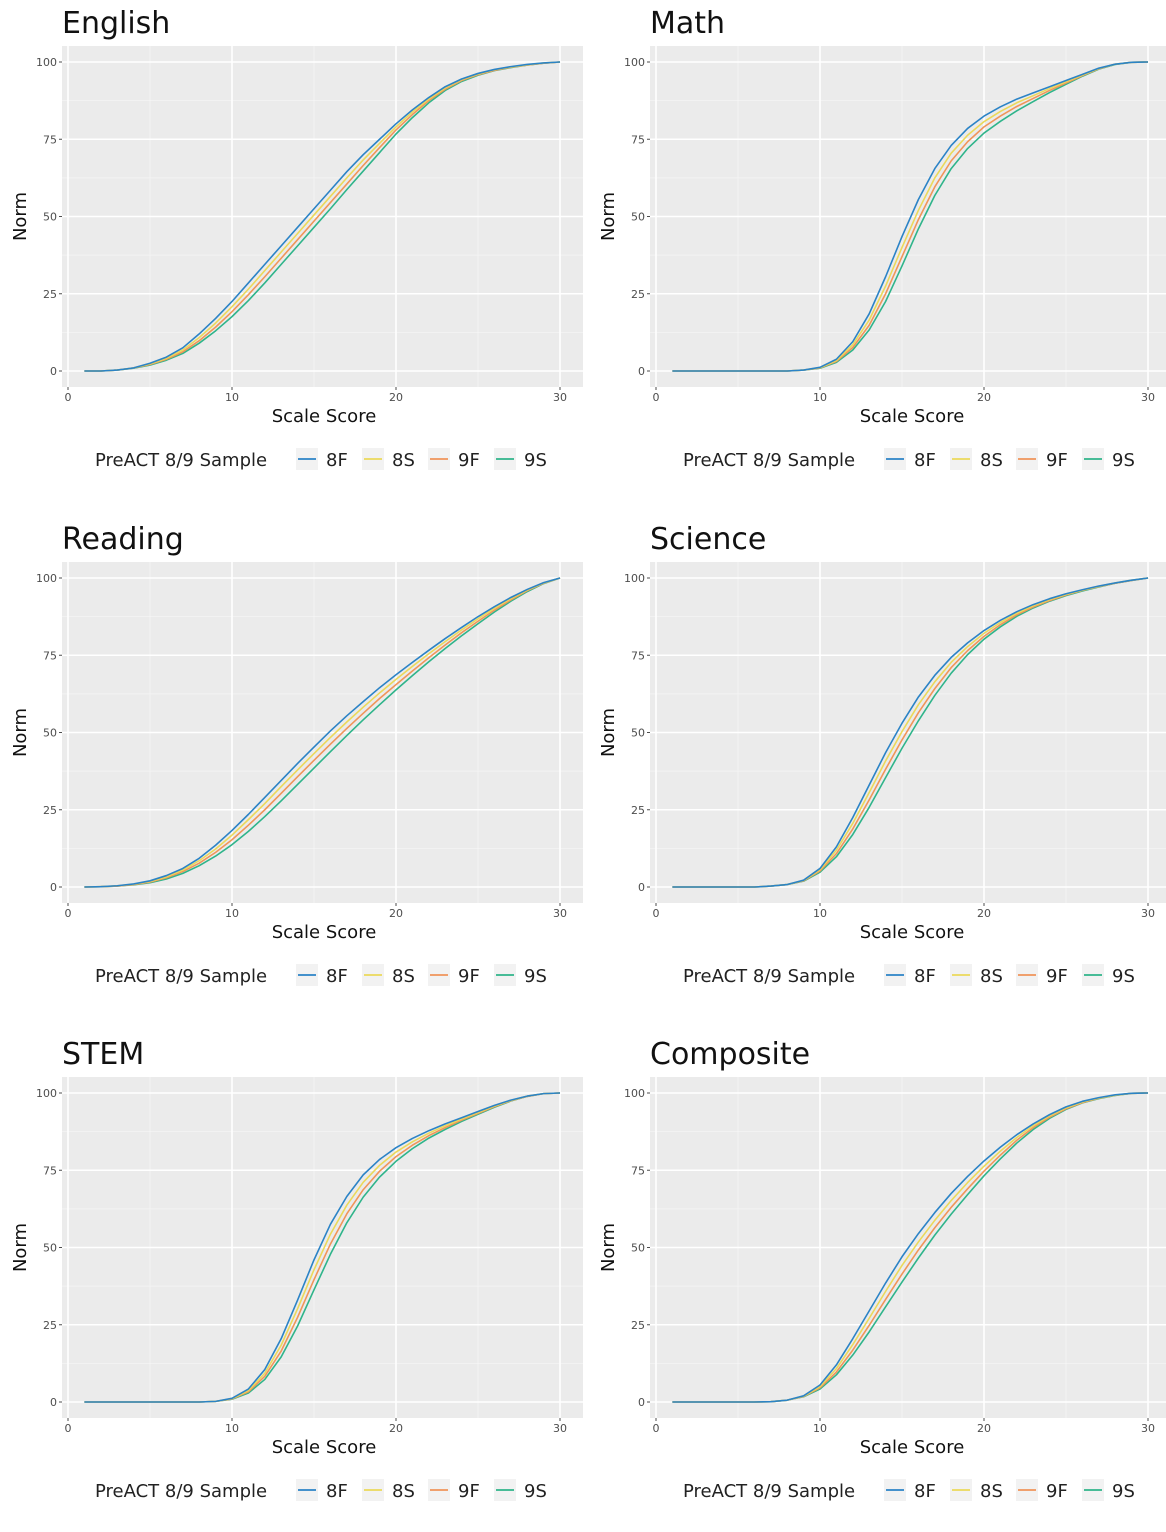 This screenshot has height=1532, width=1166. I want to click on series-line-9f, so click(322, 732).